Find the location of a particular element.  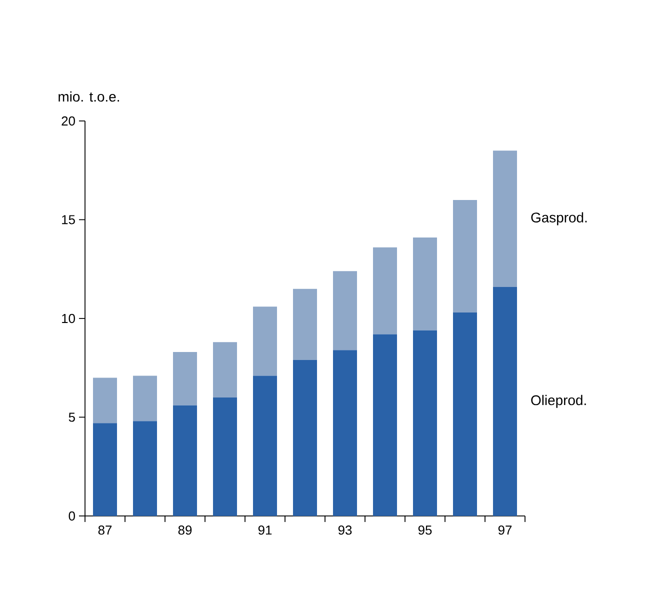

series-label: Gasprod. is located at coordinates (559, 219).